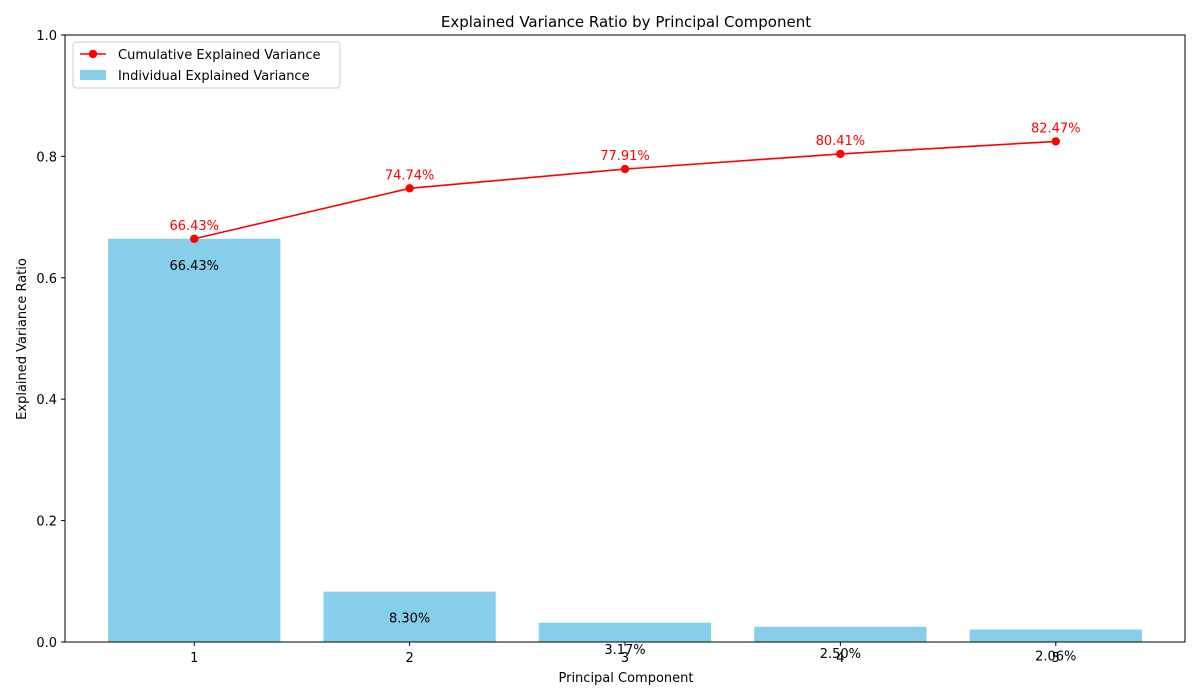  What do you see at coordinates (214, 76) in the screenshot?
I see `legend-label-individual: Individual Explained Variance` at bounding box center [214, 76].